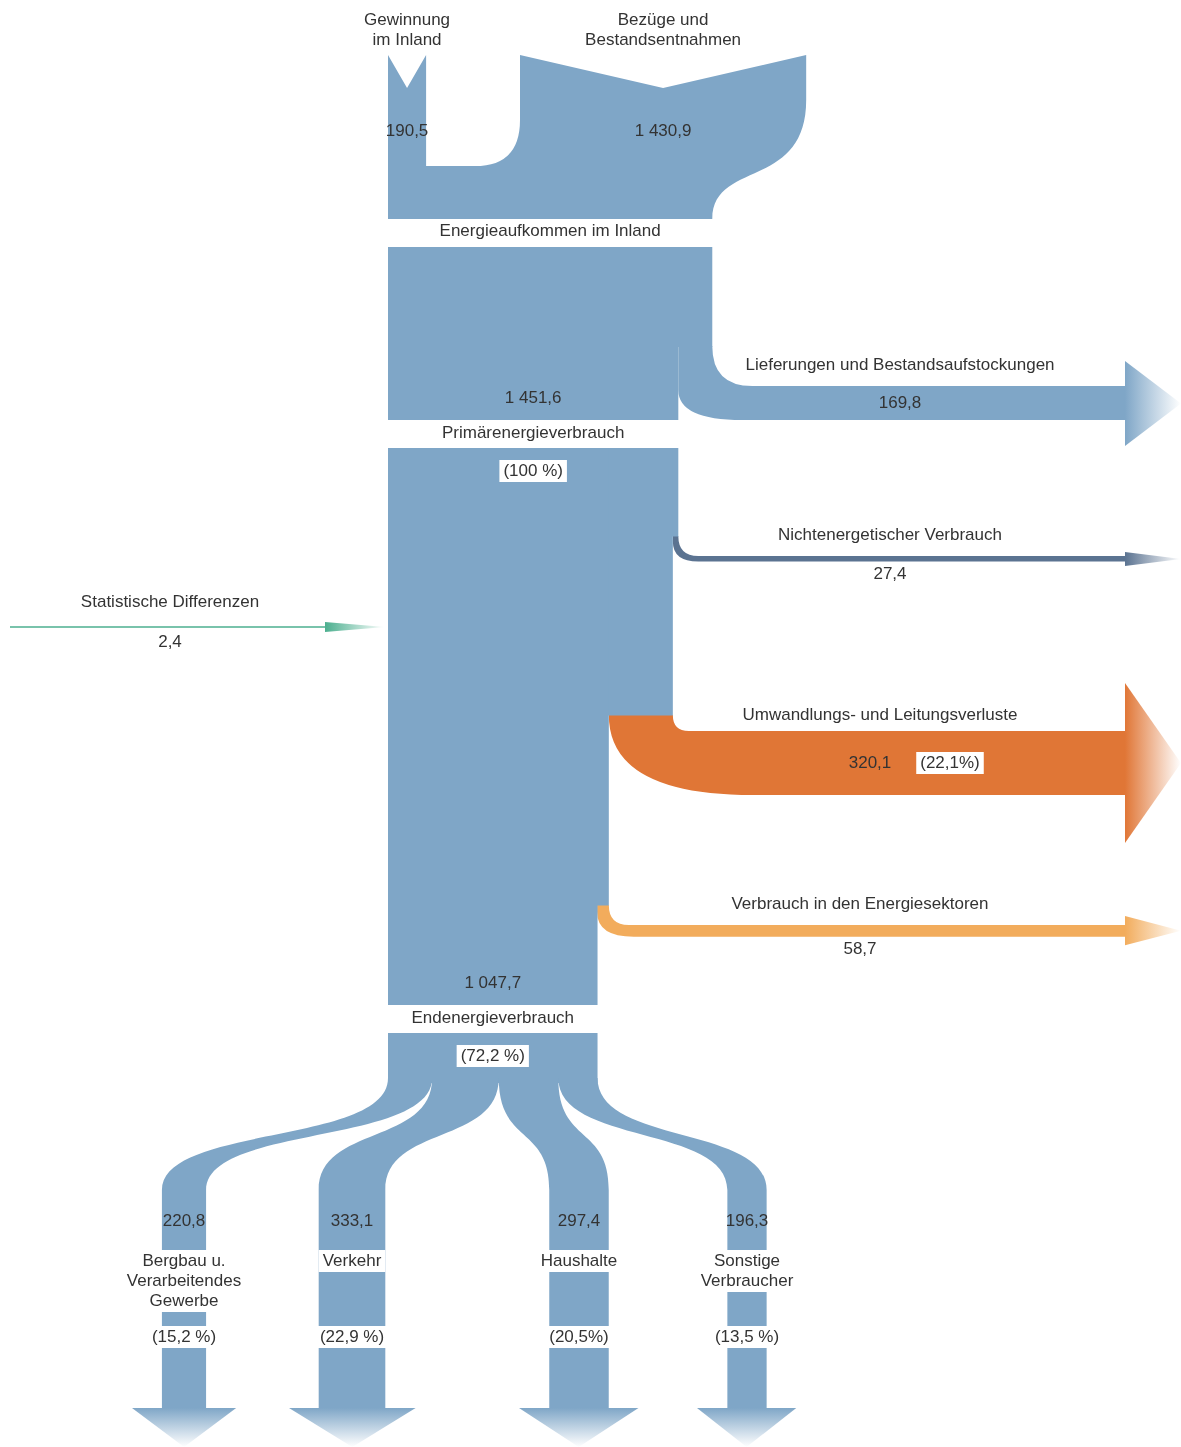 Image resolution: width=1181 pixels, height=1447 pixels. Describe the element at coordinates (890, 534) in the screenshot. I see `category-label: Nichtenergetischer Verbrauch` at that location.